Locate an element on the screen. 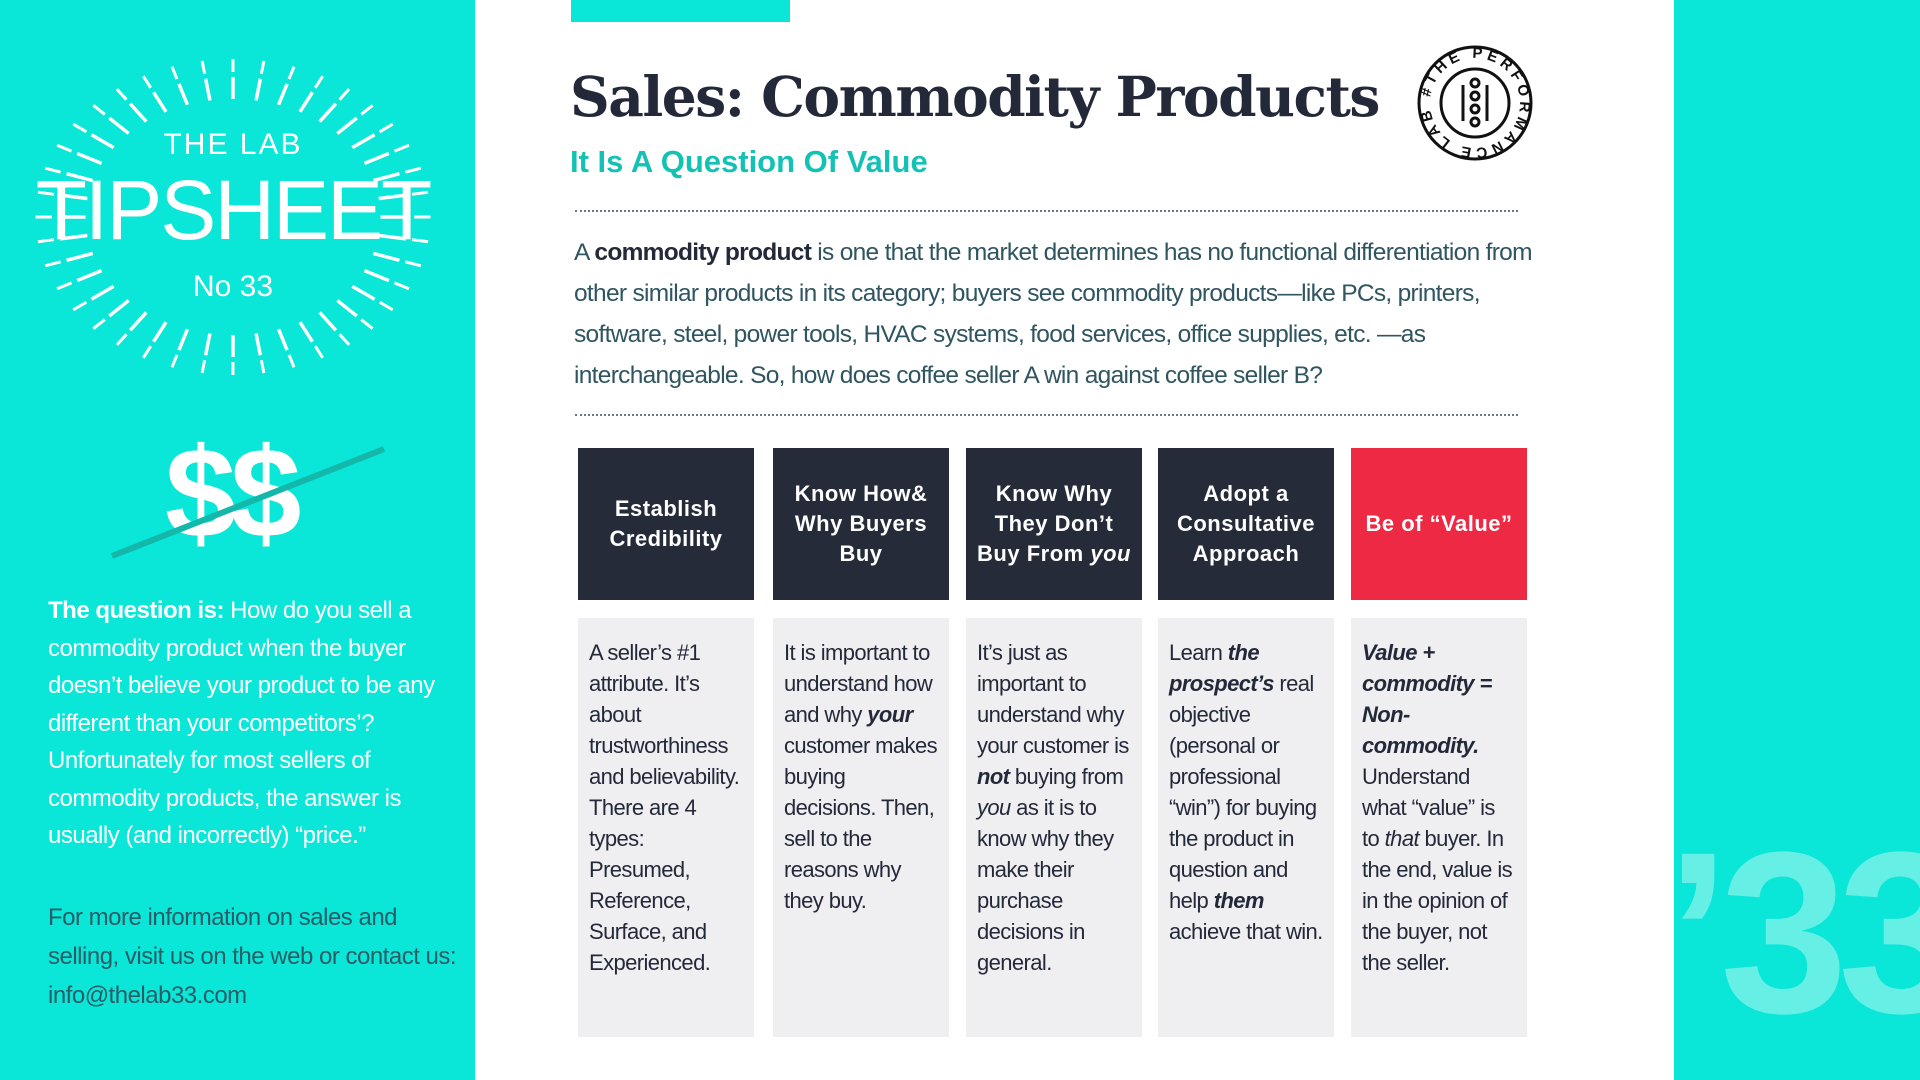 Image resolution: width=1920 pixels, height=1080 pixels. card-text: buying from is located at coordinates (1066, 776).